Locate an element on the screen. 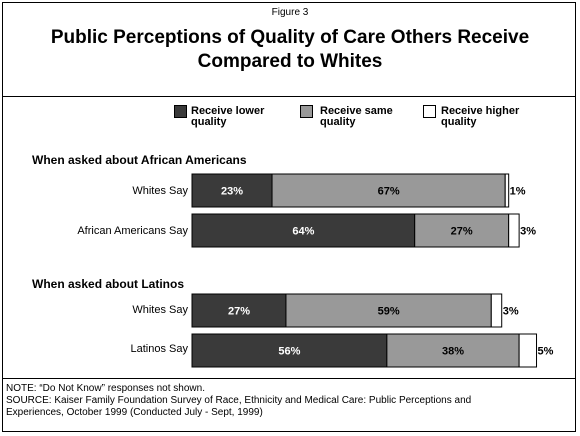 The width and height of the screenshot is (580, 436). data-label-lower-g0-r1: 64% is located at coordinates (303, 232).